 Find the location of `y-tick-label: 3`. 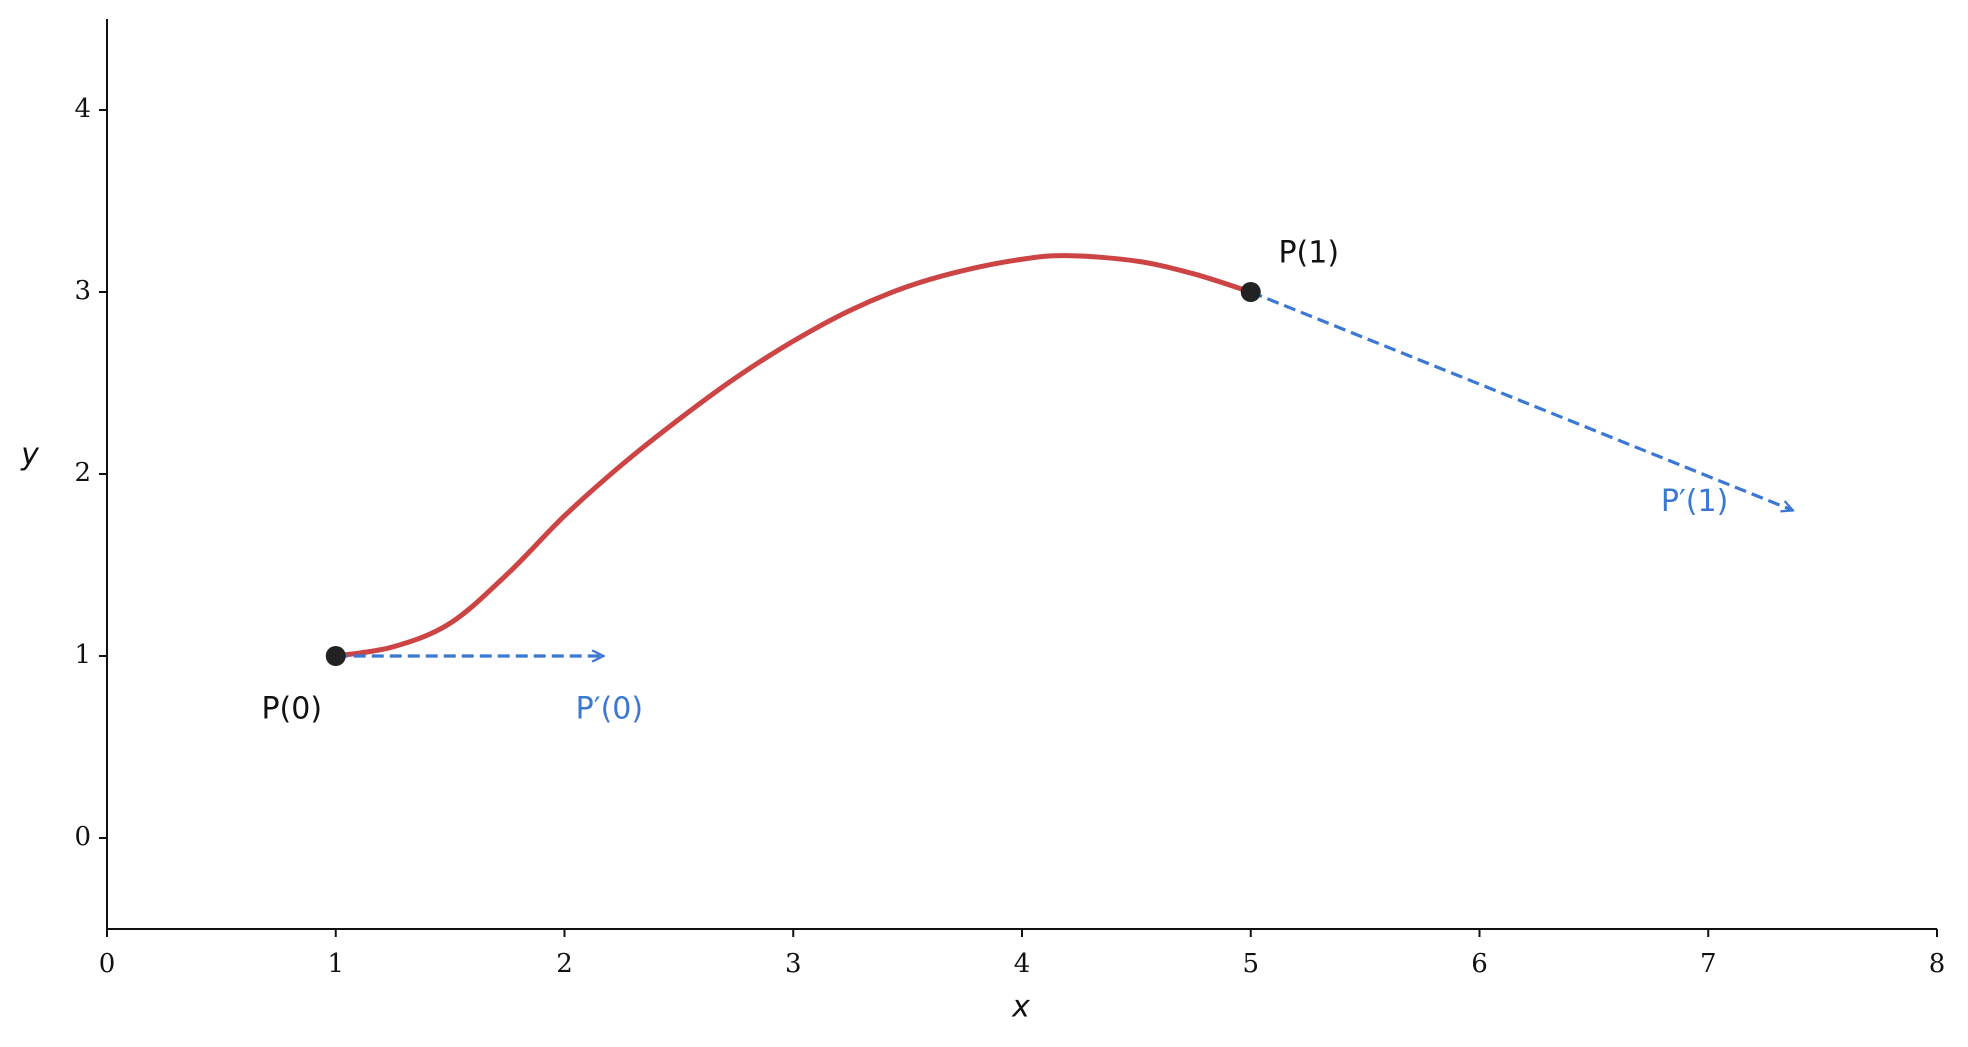

y-tick-label: 3 is located at coordinates (82, 291).